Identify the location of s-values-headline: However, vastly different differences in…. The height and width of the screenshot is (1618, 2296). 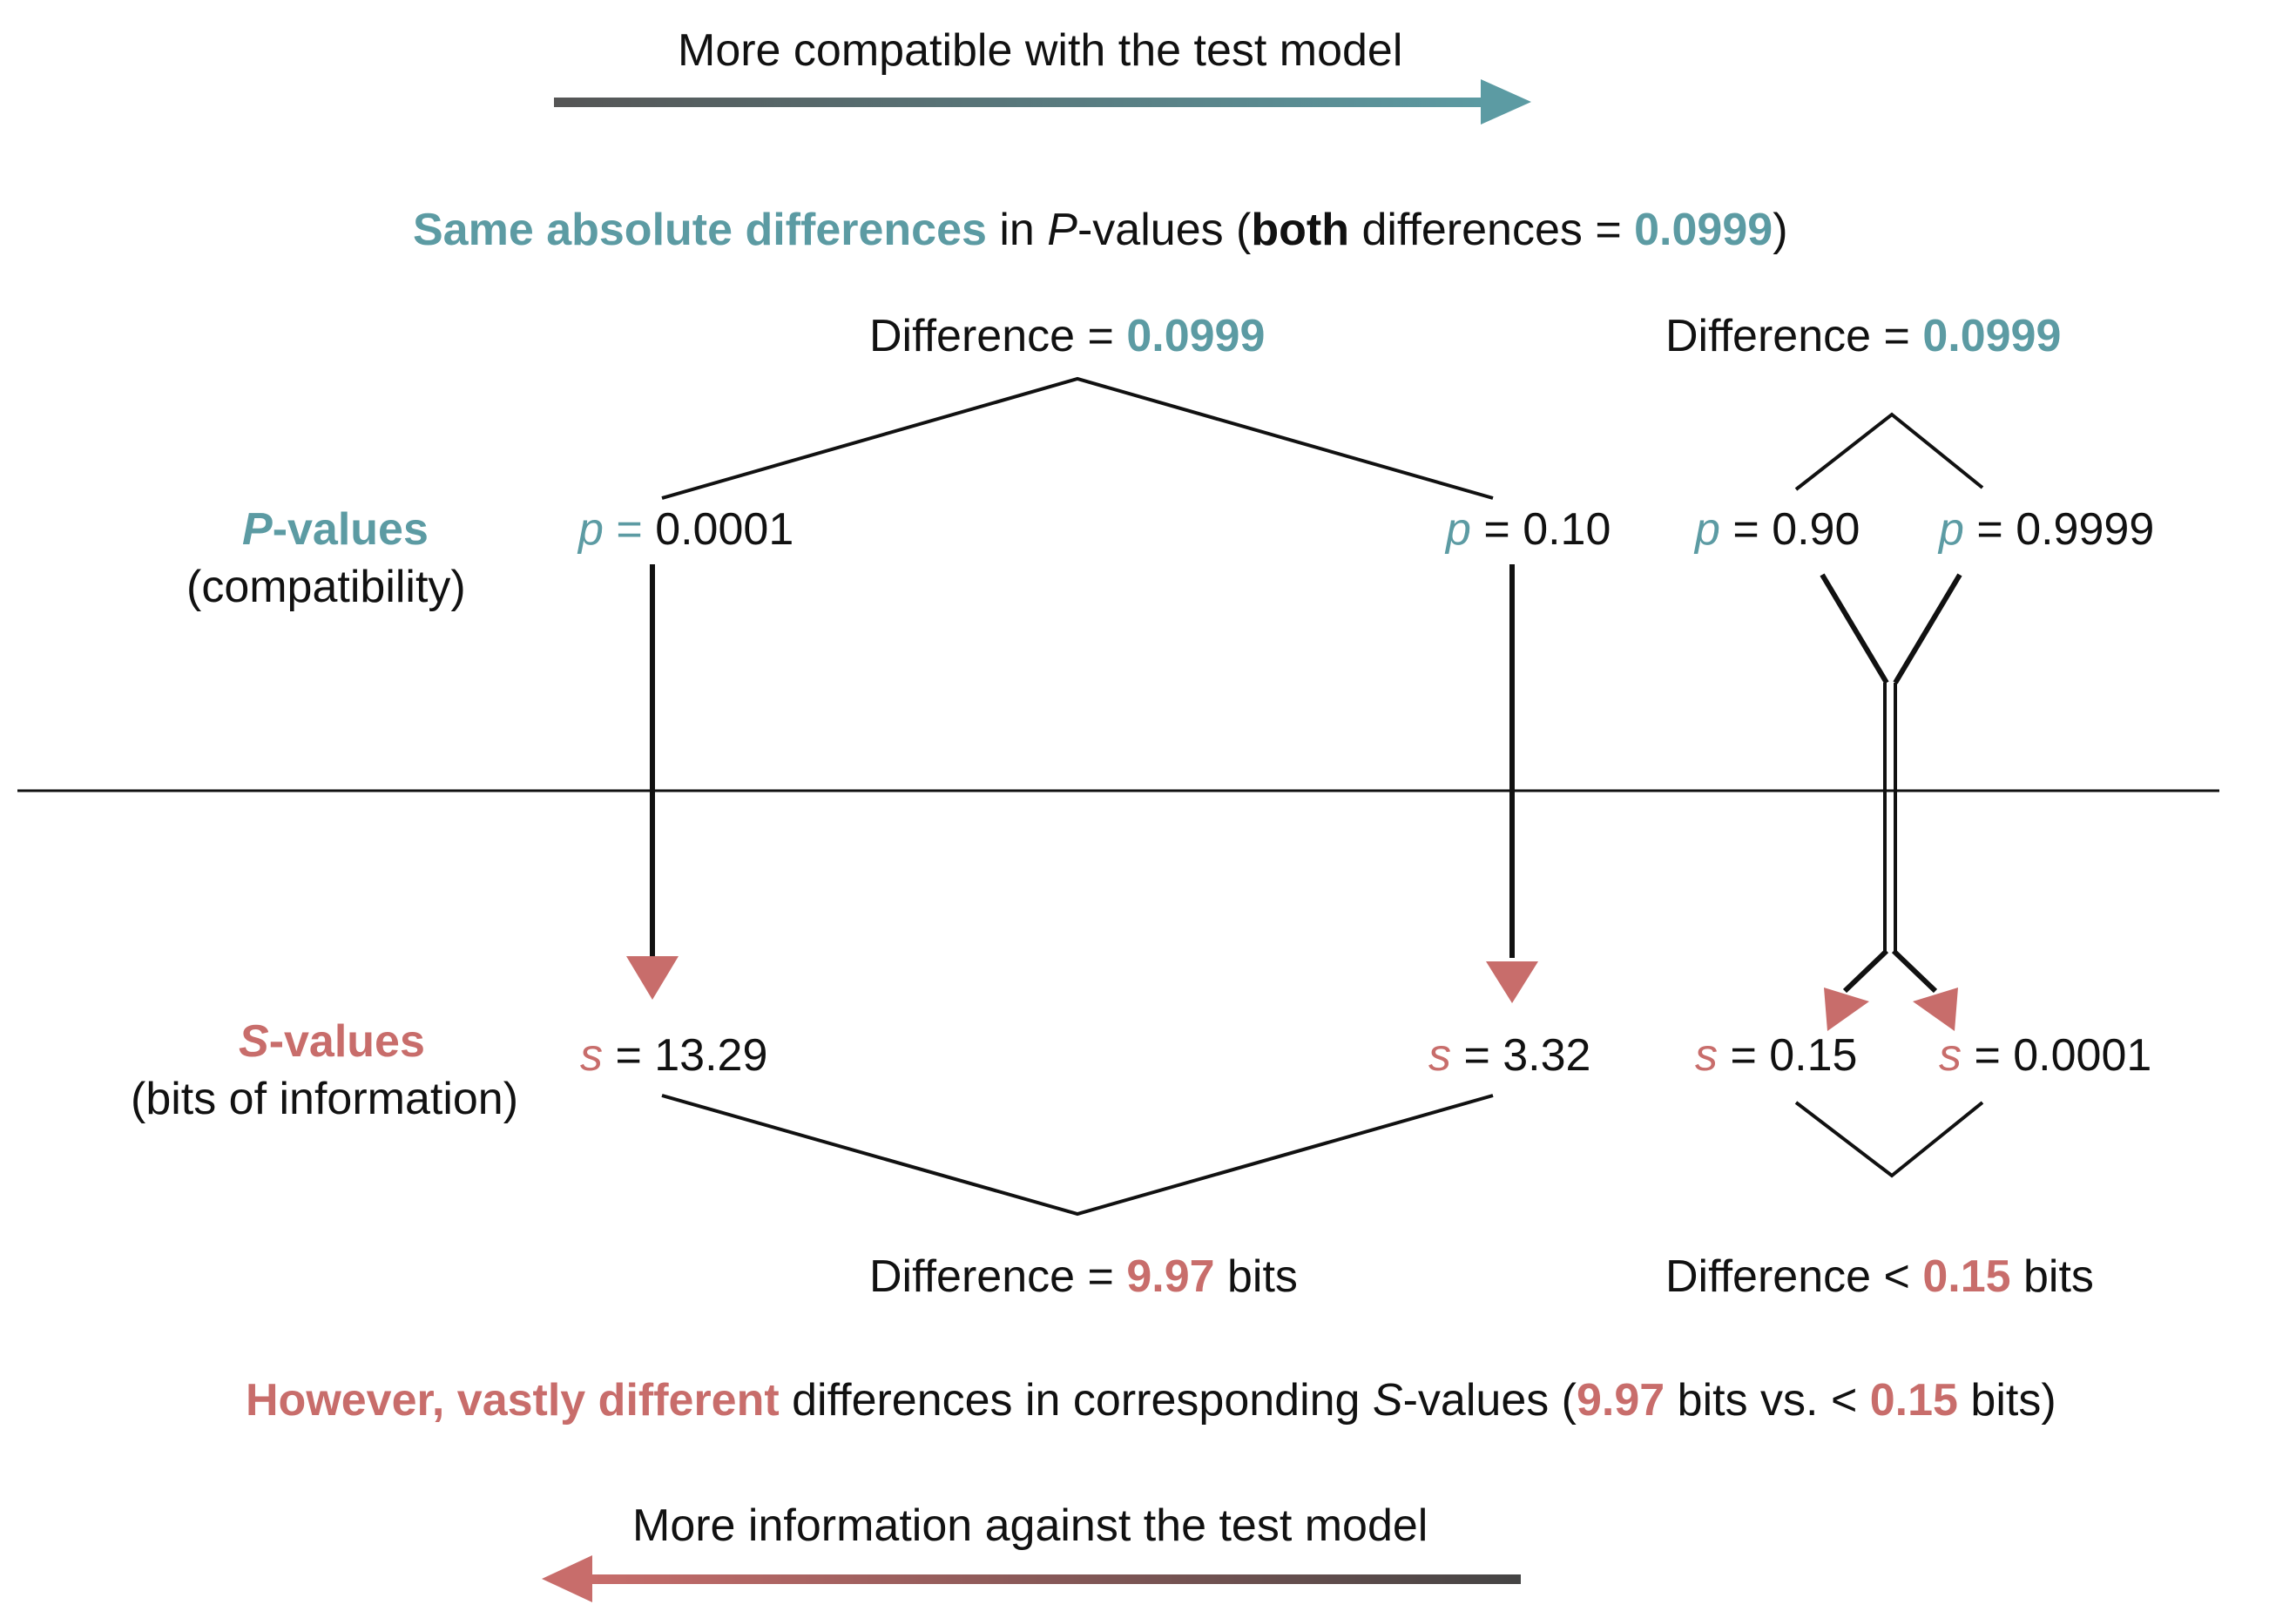
(1151, 1400).